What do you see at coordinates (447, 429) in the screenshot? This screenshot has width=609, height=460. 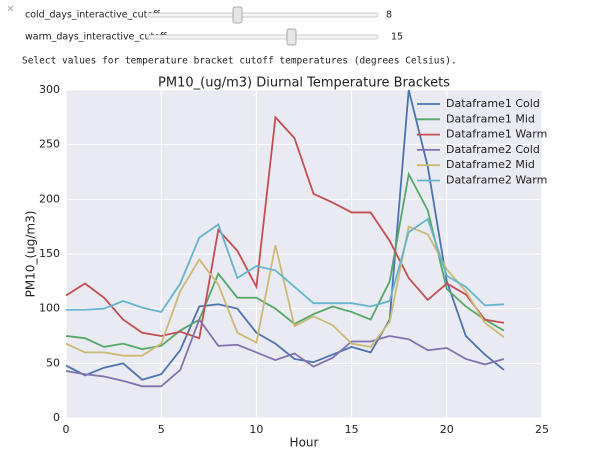 I see `x-tick-label: 20` at bounding box center [447, 429].